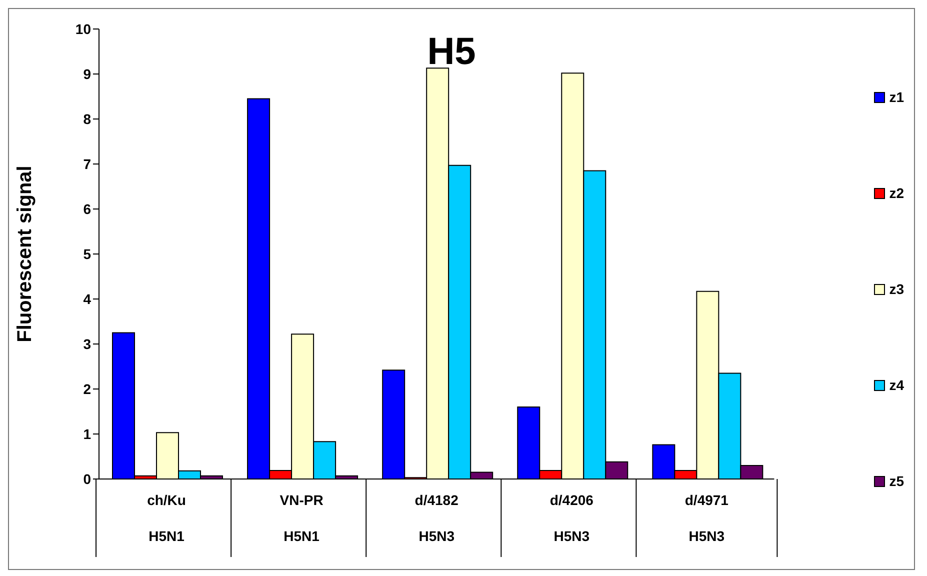 The image size is (927, 576). I want to click on legend-label: z1, so click(896, 97).